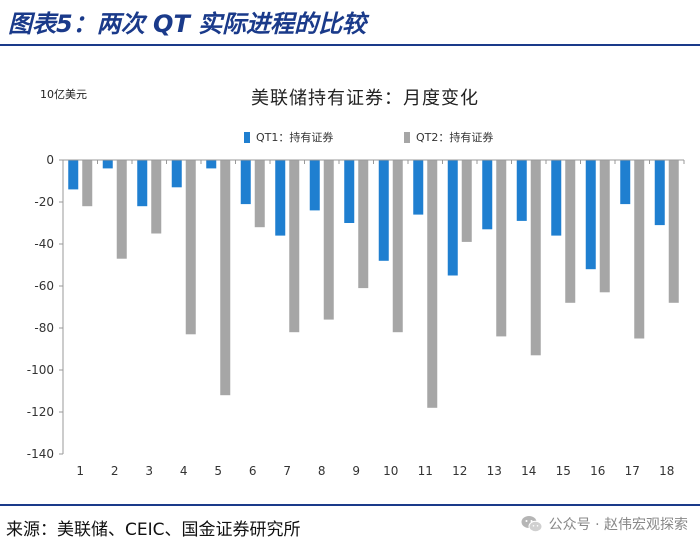 Image resolution: width=700 pixels, height=547 pixels. What do you see at coordinates (666, 471) in the screenshot?
I see `x-tick-label: 18` at bounding box center [666, 471].